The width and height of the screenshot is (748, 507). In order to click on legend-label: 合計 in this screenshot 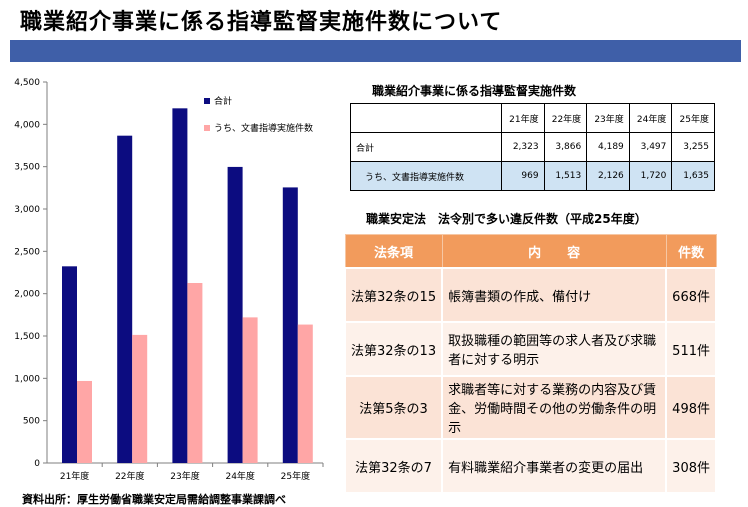, I will do `click(223, 101)`.